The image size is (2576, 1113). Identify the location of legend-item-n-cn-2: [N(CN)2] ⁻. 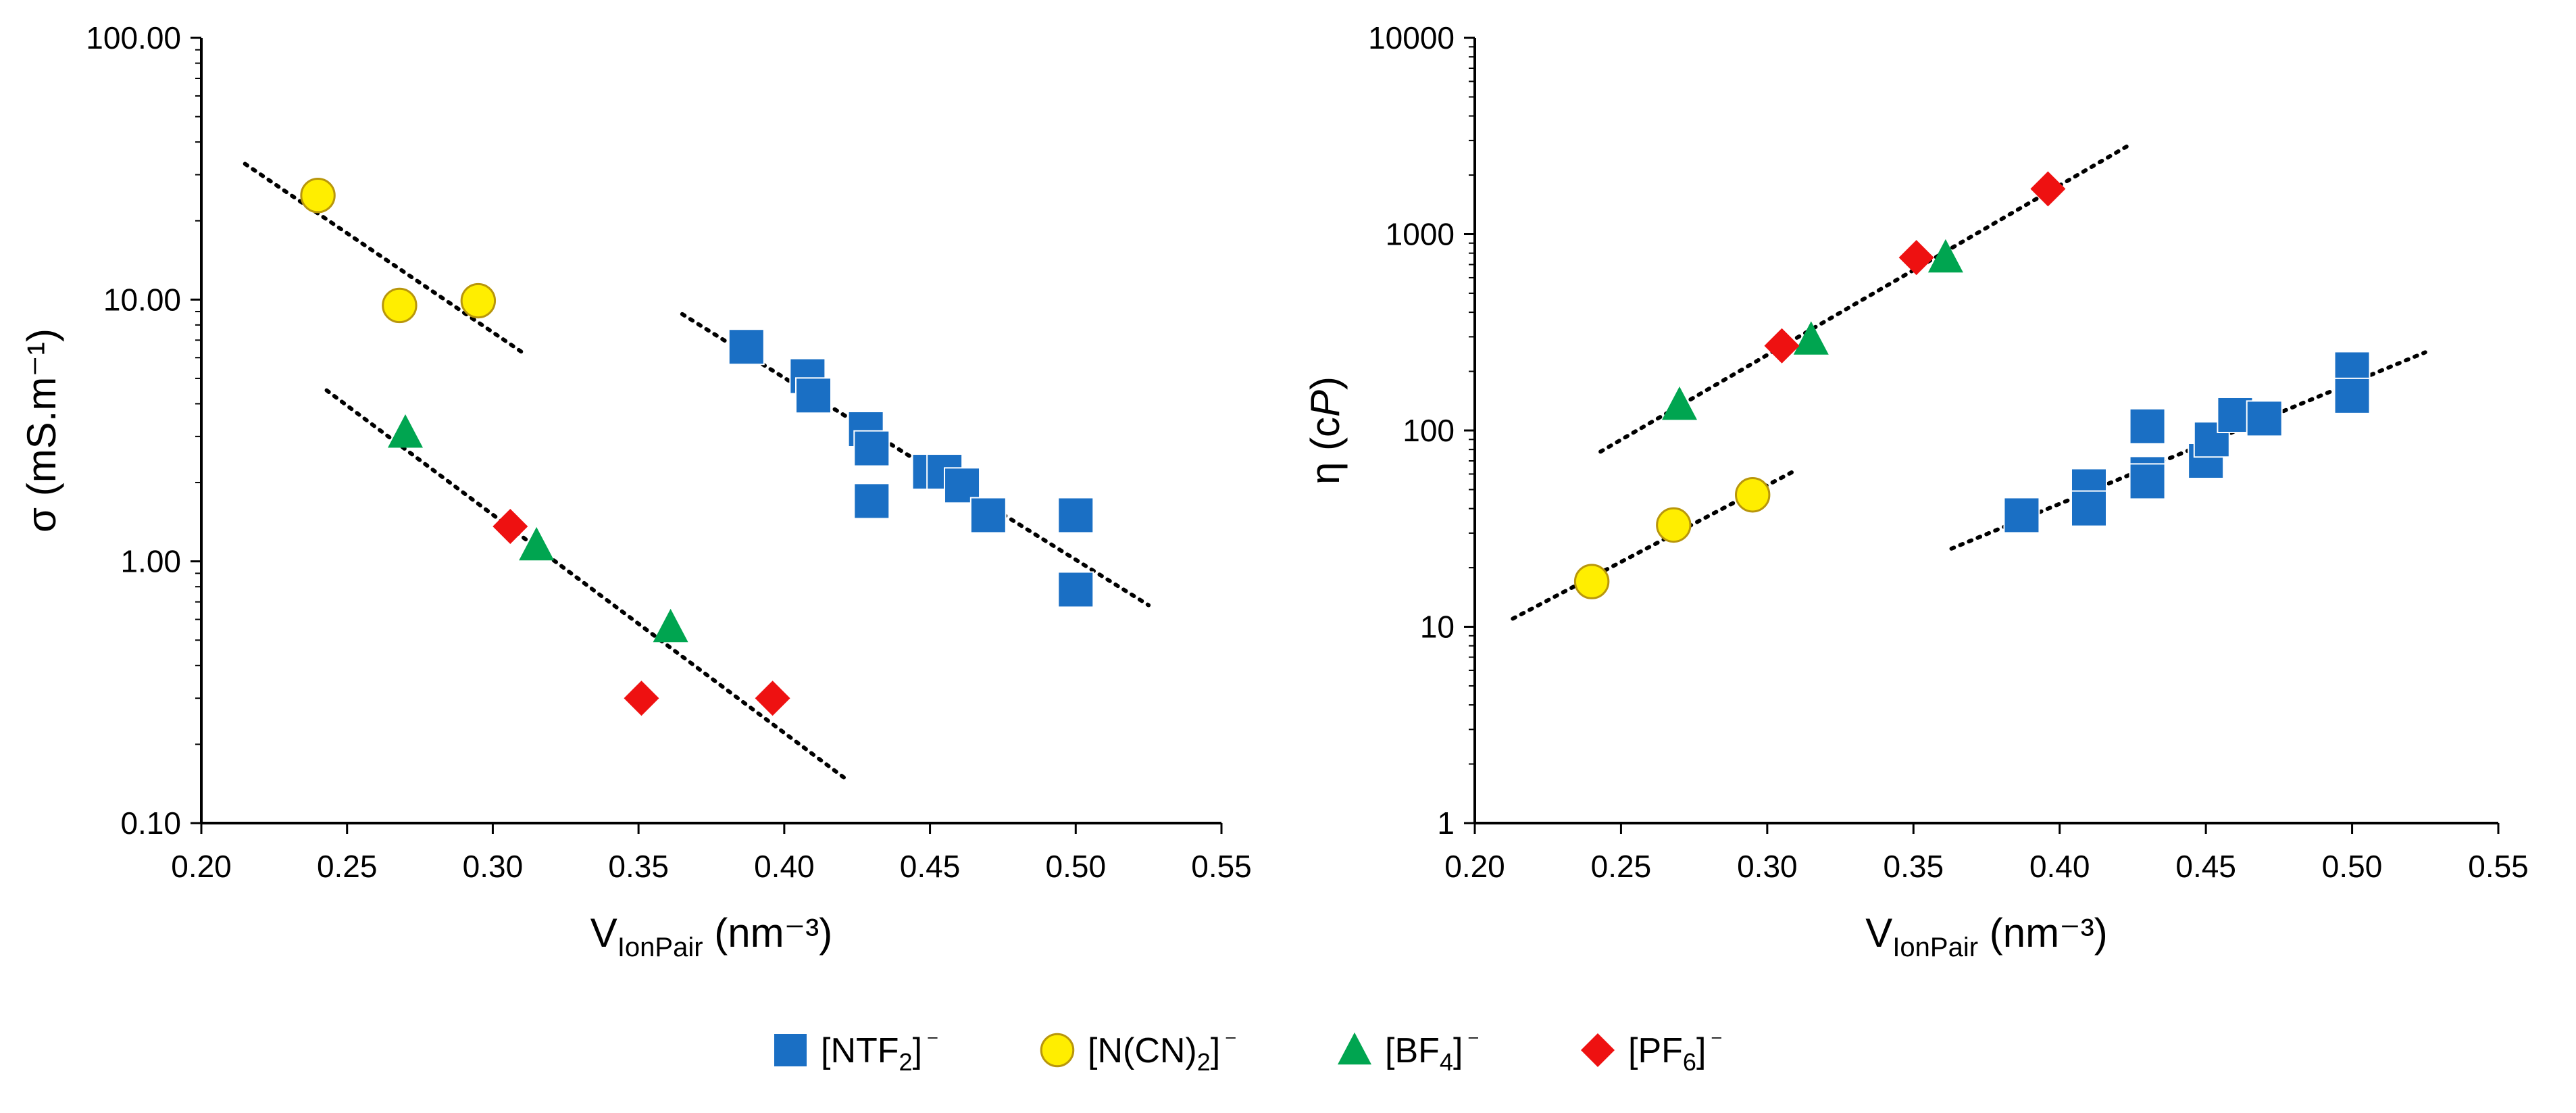
(1138, 1052).